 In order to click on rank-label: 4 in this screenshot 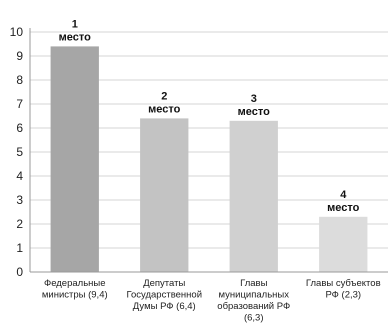, I will do `click(343, 195)`.